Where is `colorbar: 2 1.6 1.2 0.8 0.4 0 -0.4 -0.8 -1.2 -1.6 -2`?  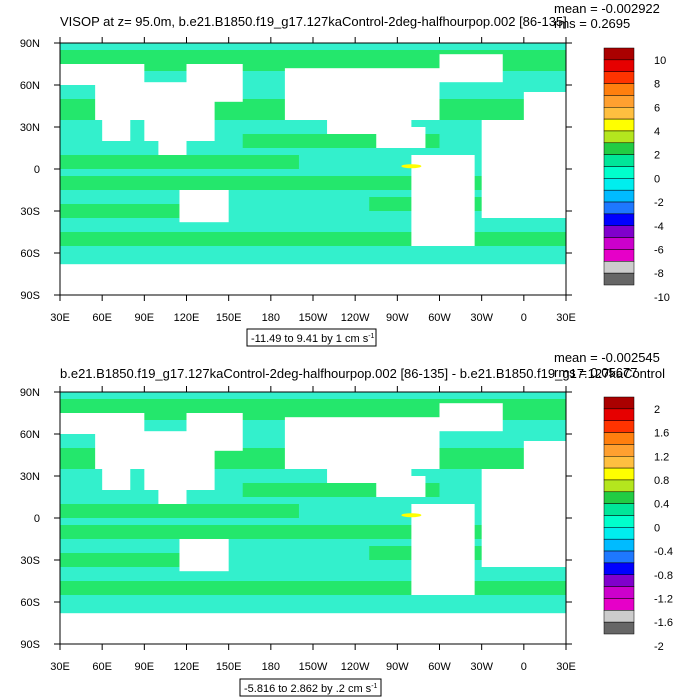
colorbar: 2 1.6 1.2 0.8 0.4 0 -0.4 -0.8 -1.2 -1.6 -2 is located at coordinates (638, 524).